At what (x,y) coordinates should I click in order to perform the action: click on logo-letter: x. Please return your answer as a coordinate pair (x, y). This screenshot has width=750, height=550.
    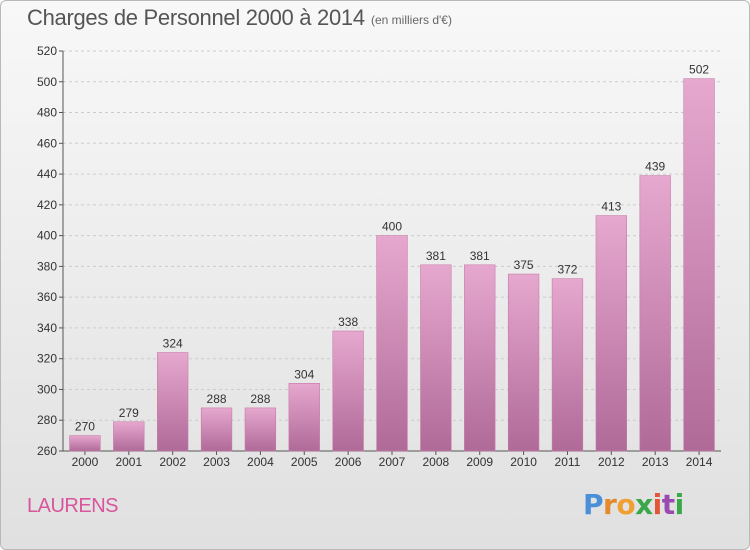
    Looking at the image, I should click on (644, 504).